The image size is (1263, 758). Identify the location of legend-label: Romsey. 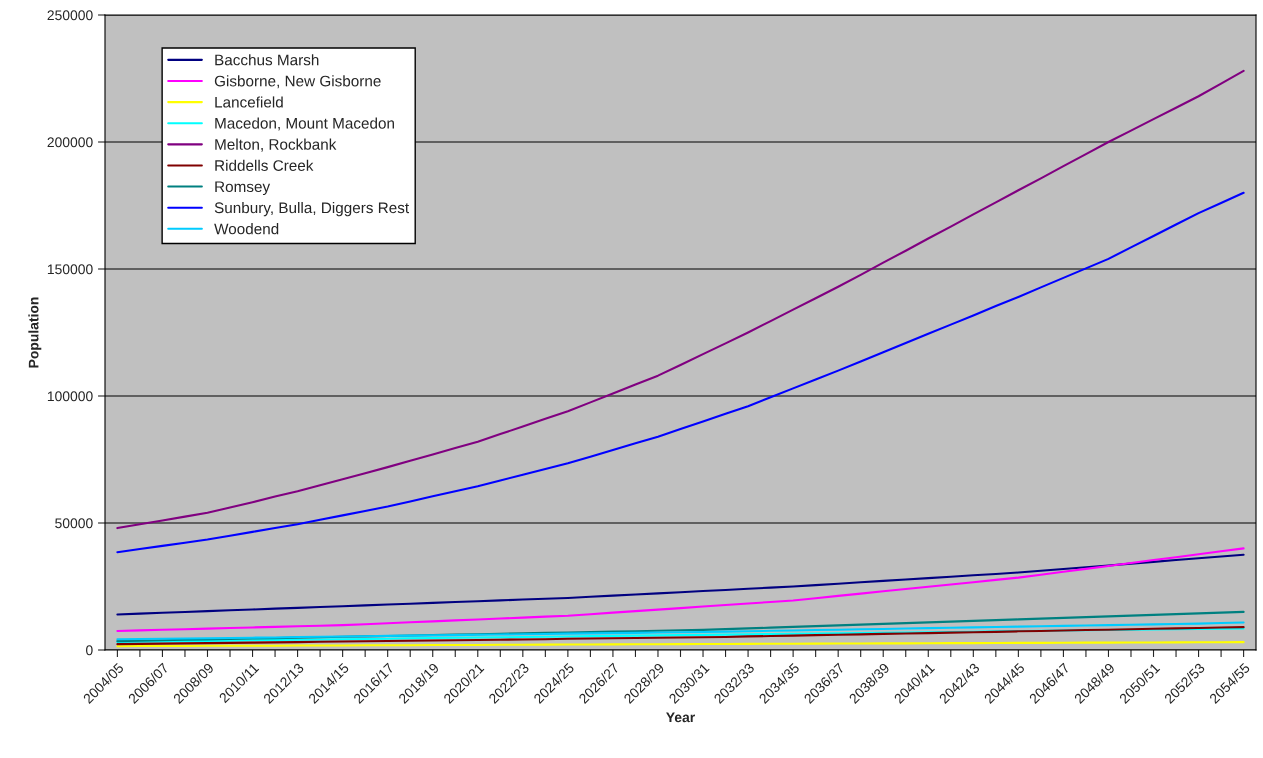
(243, 188).